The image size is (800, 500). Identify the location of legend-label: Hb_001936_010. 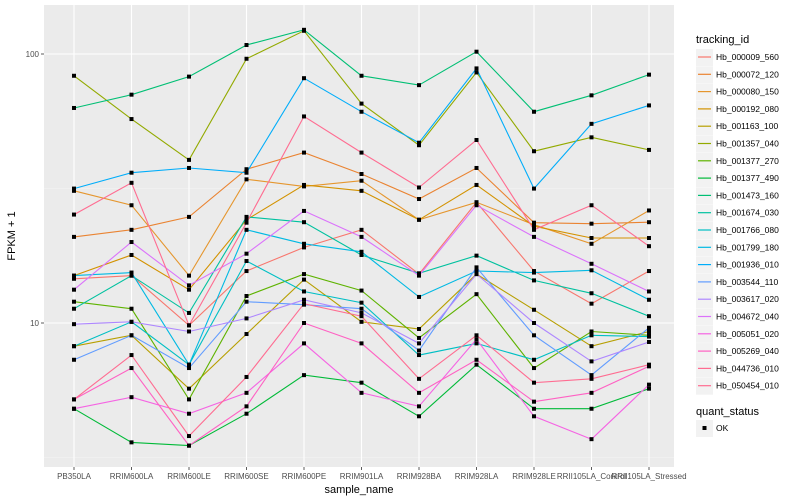
(747, 265).